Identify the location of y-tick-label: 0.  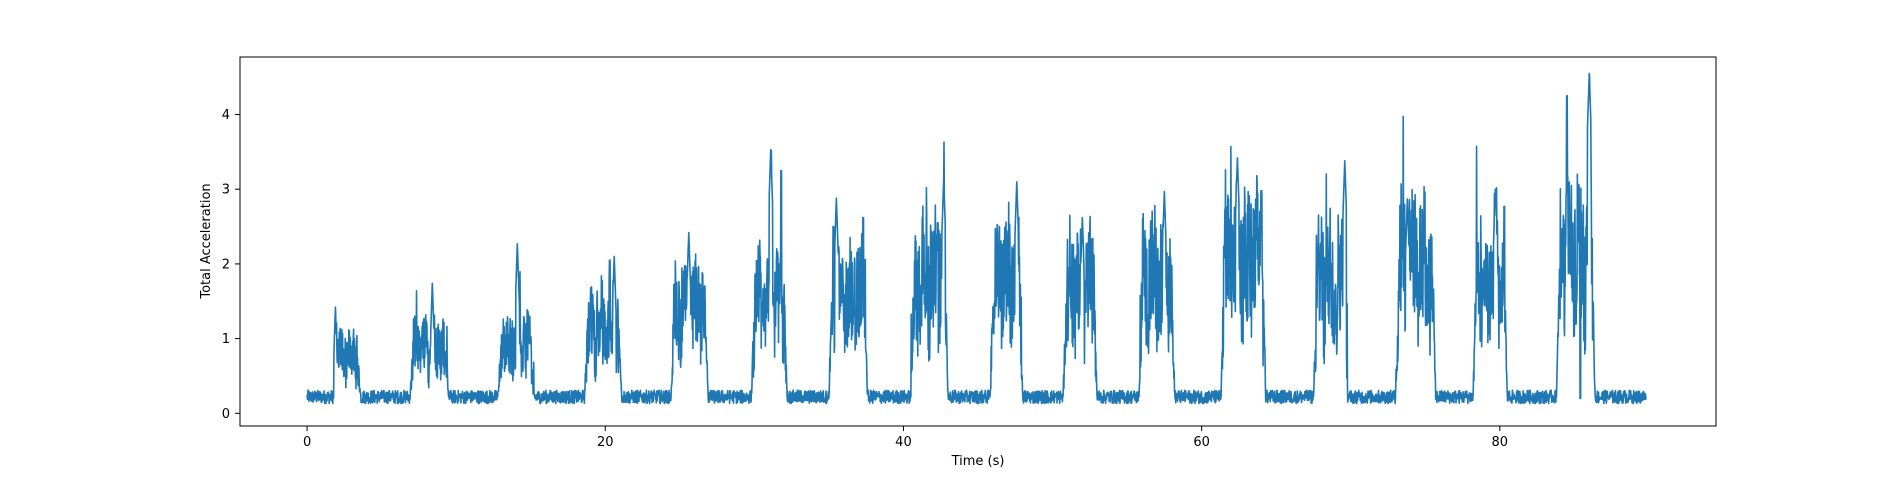
(226, 414).